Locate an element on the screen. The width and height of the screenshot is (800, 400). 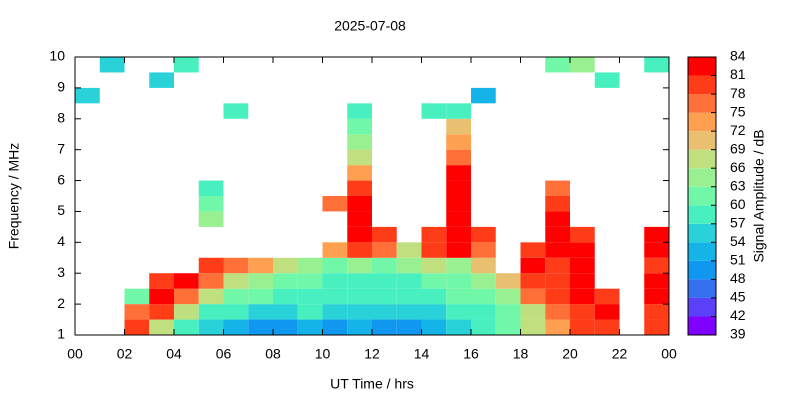
colorbar-frame is located at coordinates (702, 196).